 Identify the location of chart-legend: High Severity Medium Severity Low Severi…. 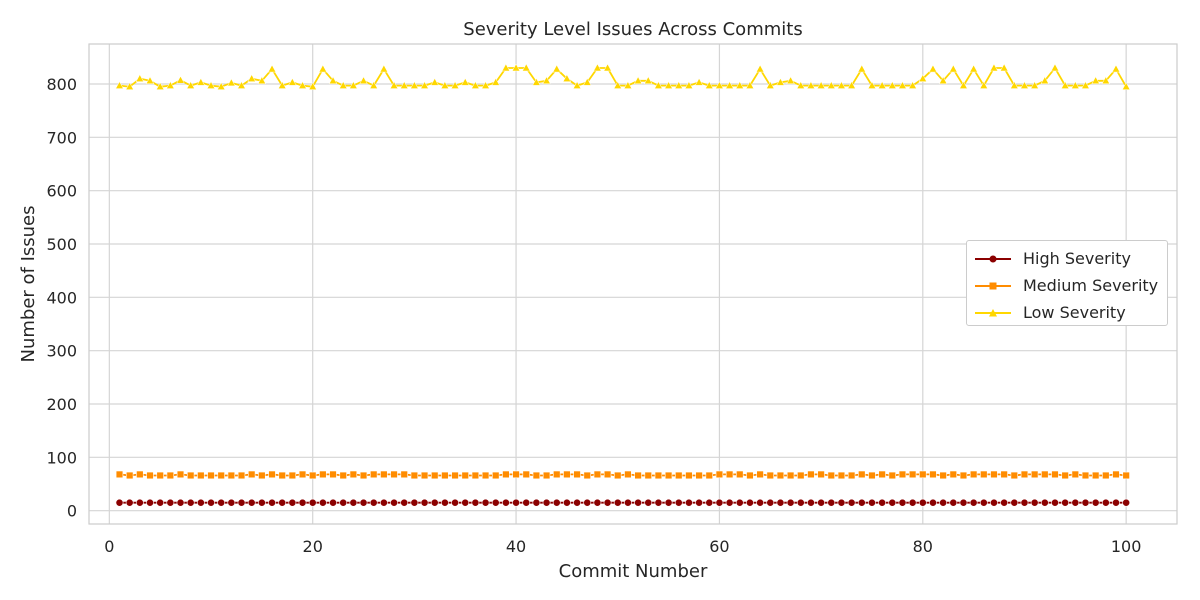
(1067, 283).